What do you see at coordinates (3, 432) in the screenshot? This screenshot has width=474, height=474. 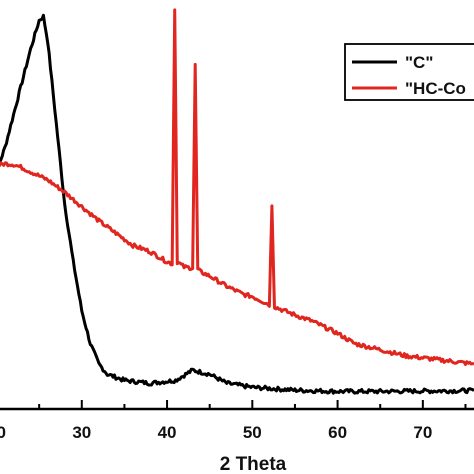 I see `x-tick-label: 20` at bounding box center [3, 432].